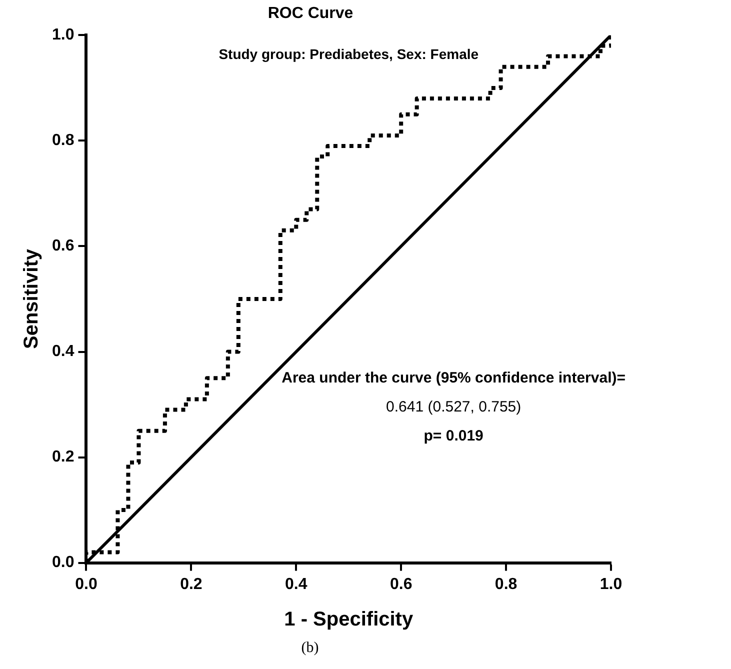 The height and width of the screenshot is (669, 731). Describe the element at coordinates (401, 584) in the screenshot. I see `x-tick-label: 0.6` at that location.